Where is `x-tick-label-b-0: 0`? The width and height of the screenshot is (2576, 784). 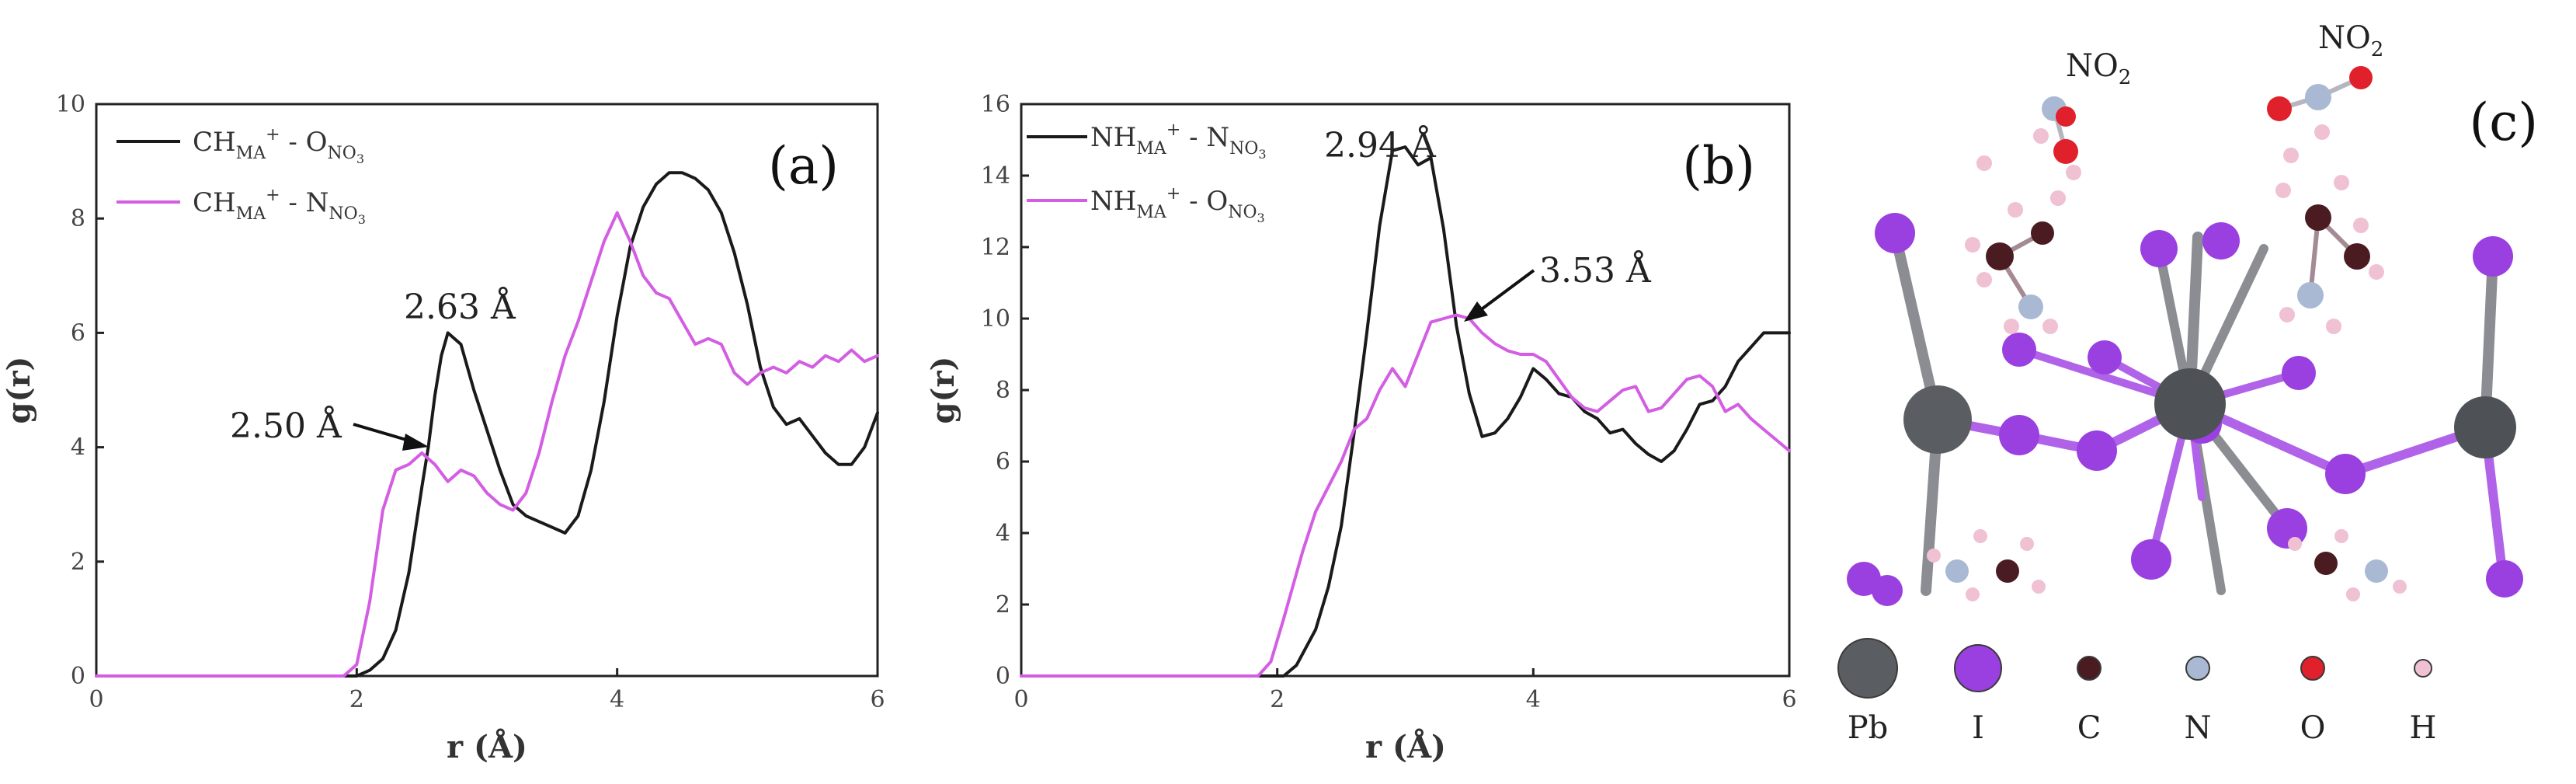 x-tick-label-b-0: 0 is located at coordinates (1021, 699).